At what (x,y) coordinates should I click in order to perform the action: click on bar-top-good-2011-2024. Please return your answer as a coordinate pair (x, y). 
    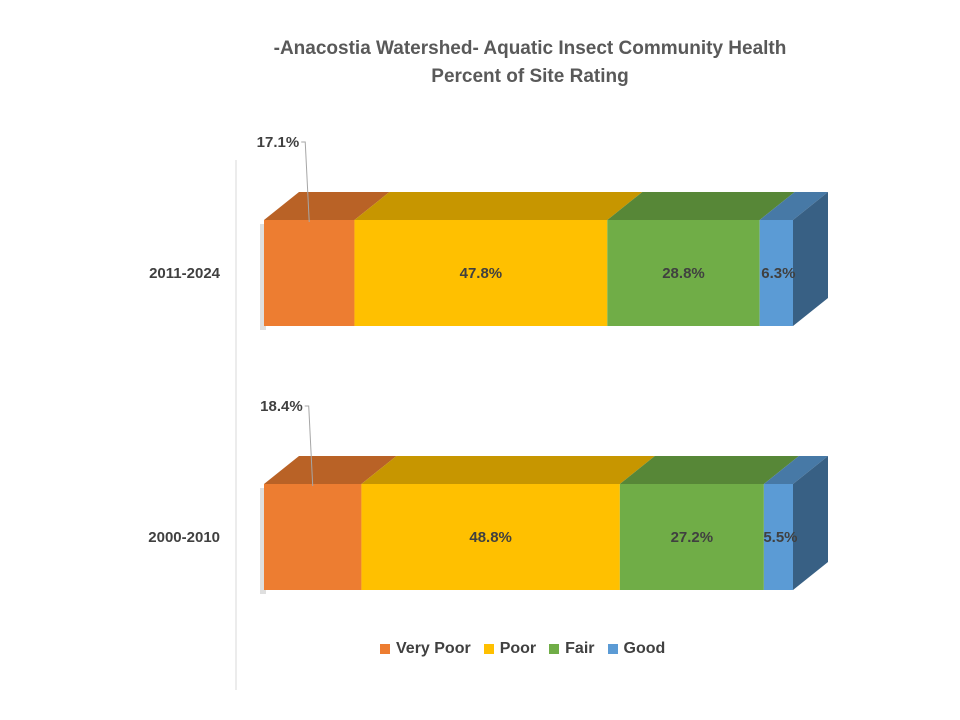
    Looking at the image, I should click on (793, 206).